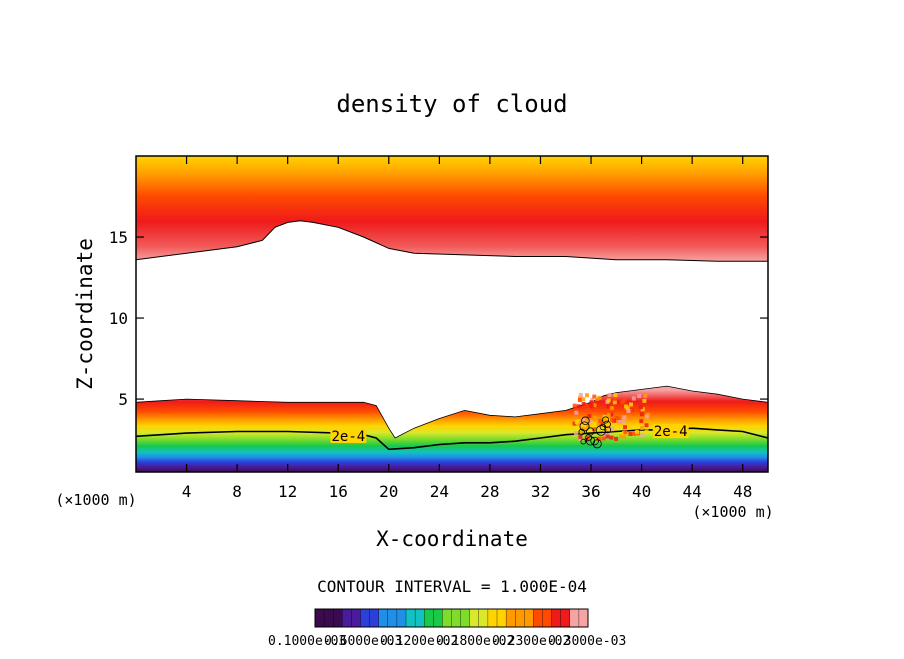  Describe the element at coordinates (287, 491) in the screenshot. I see `x-tick-label: 12` at that location.